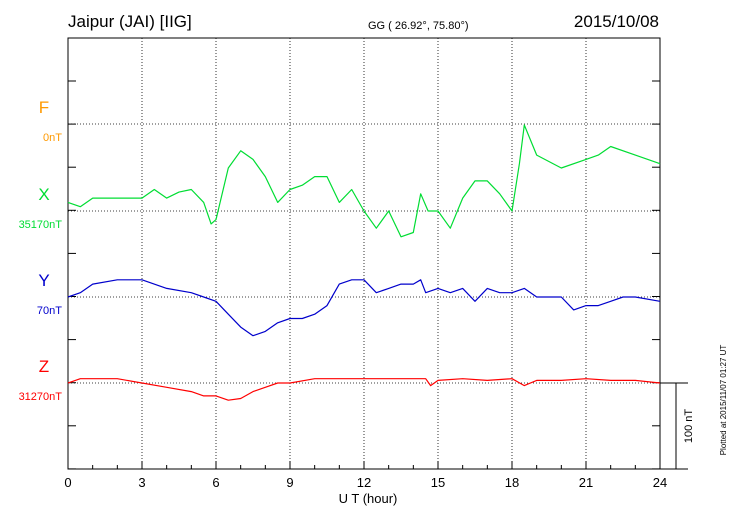 The height and width of the screenshot is (520, 730). What do you see at coordinates (660, 482) in the screenshot?
I see `x-tick-label: 24` at bounding box center [660, 482].